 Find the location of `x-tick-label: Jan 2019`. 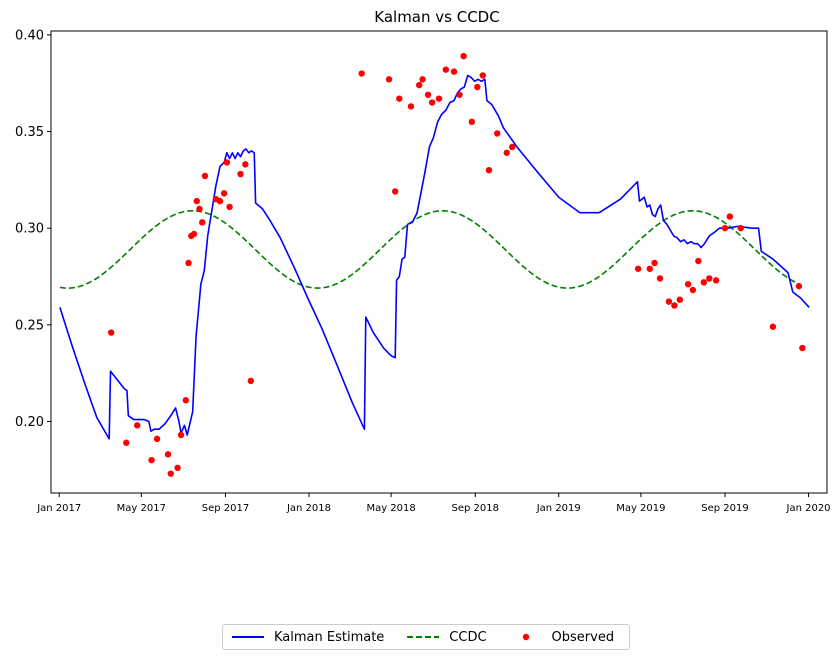

x-tick-label: Jan 2019 is located at coordinates (558, 508).